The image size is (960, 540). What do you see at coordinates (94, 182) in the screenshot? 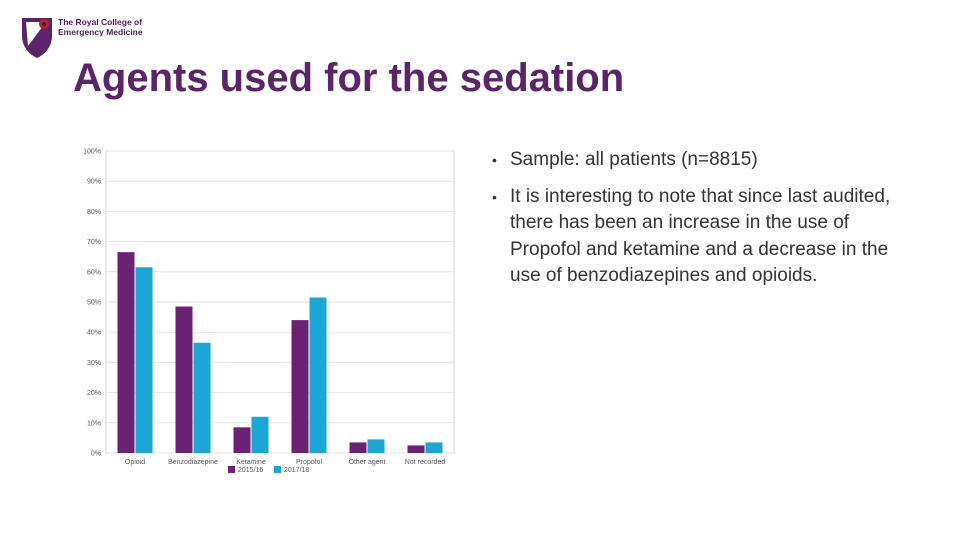
I see `y-tick-label: 90%` at bounding box center [94, 182].